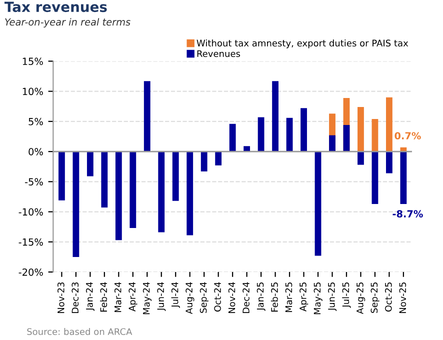 The height and width of the screenshot is (340, 443). Describe the element at coordinates (304, 297) in the screenshot. I see `x-tick-label: Apr-25` at that location.